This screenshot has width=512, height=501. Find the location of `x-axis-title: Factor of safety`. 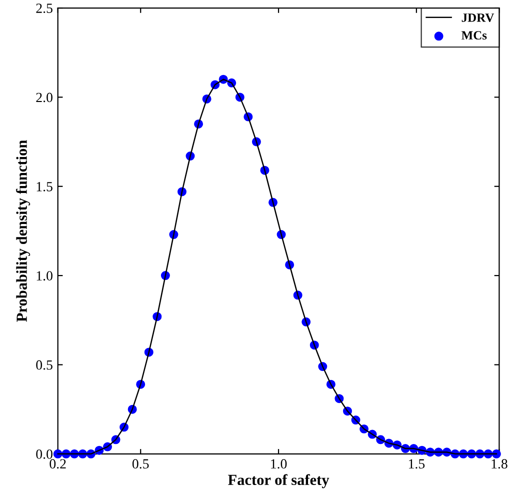

x-axis-title: Factor of safety is located at coordinates (279, 481).